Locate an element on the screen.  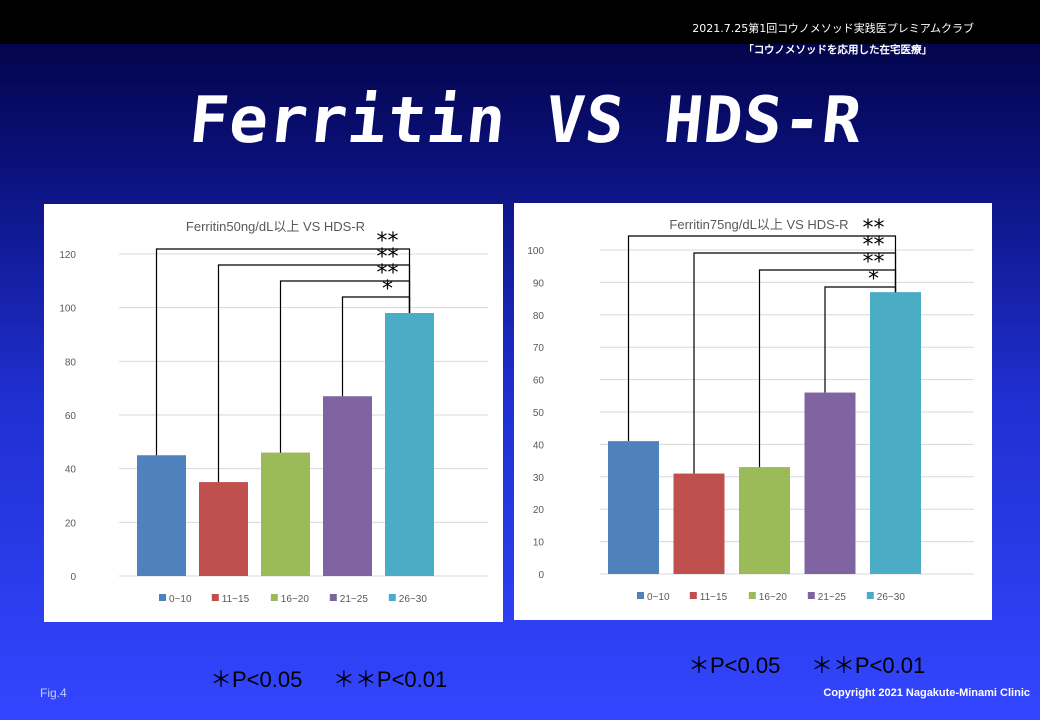
y-tick-label: 30 is located at coordinates (539, 478).